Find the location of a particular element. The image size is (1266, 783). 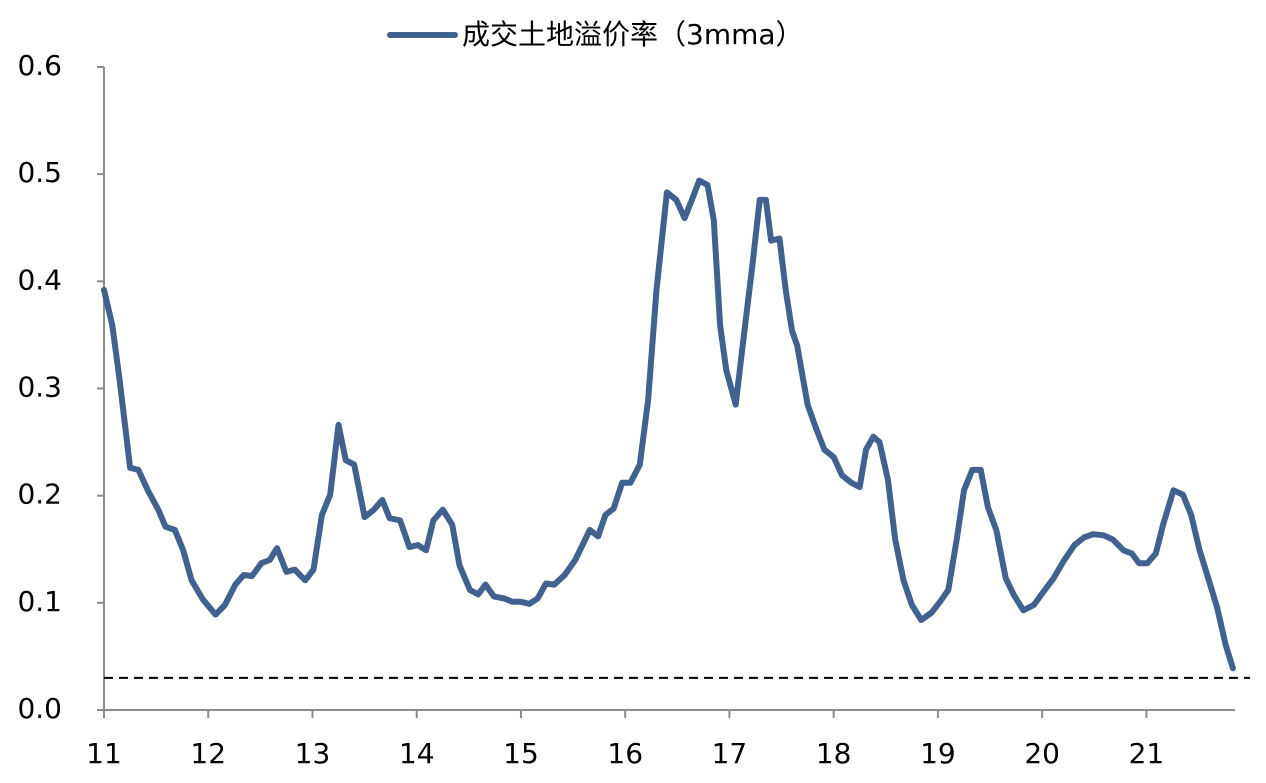

x-tick-label: 19 is located at coordinates (938, 753).